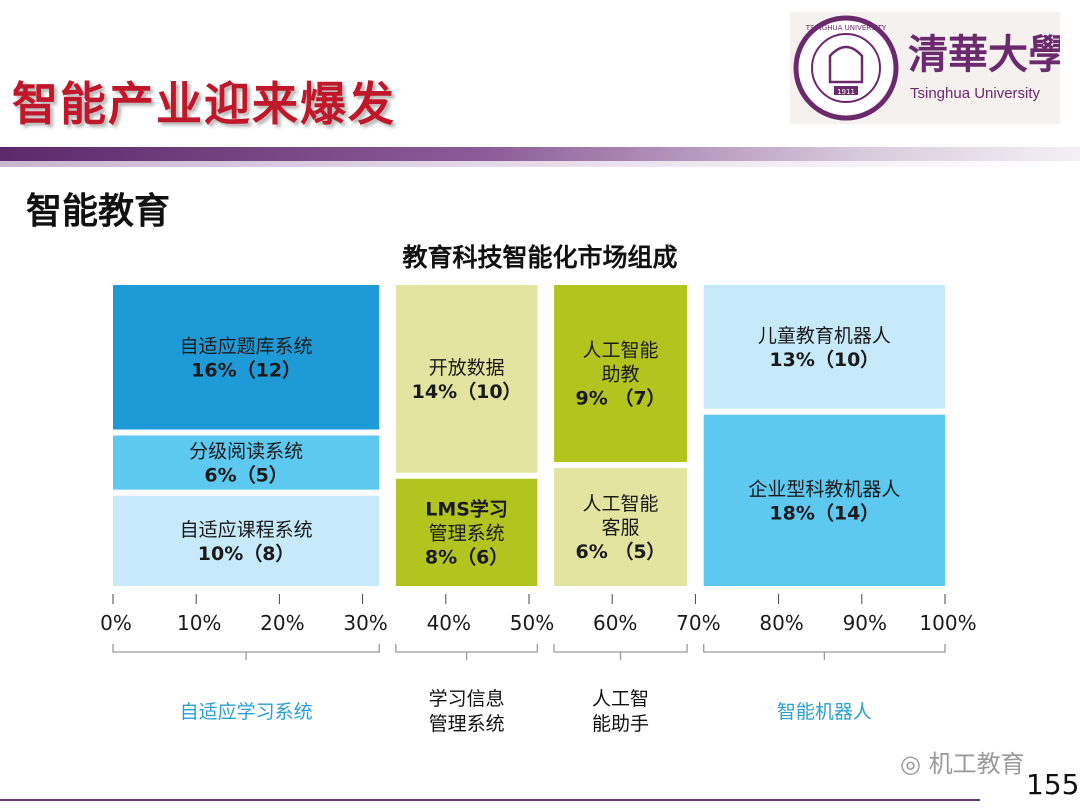  What do you see at coordinates (846, 28) in the screenshot?
I see `seal-text: TSINGHUA UNIVERSITY` at bounding box center [846, 28].